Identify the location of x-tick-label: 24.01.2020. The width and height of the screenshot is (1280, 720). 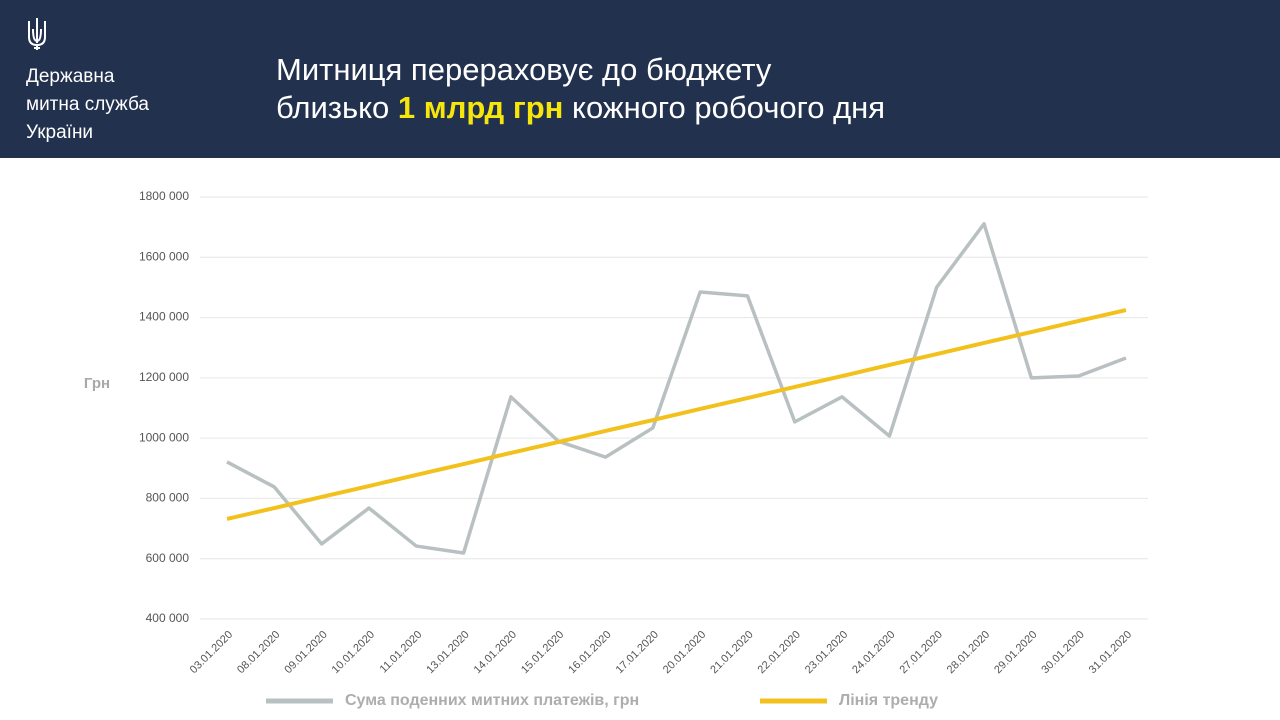
(873, 652).